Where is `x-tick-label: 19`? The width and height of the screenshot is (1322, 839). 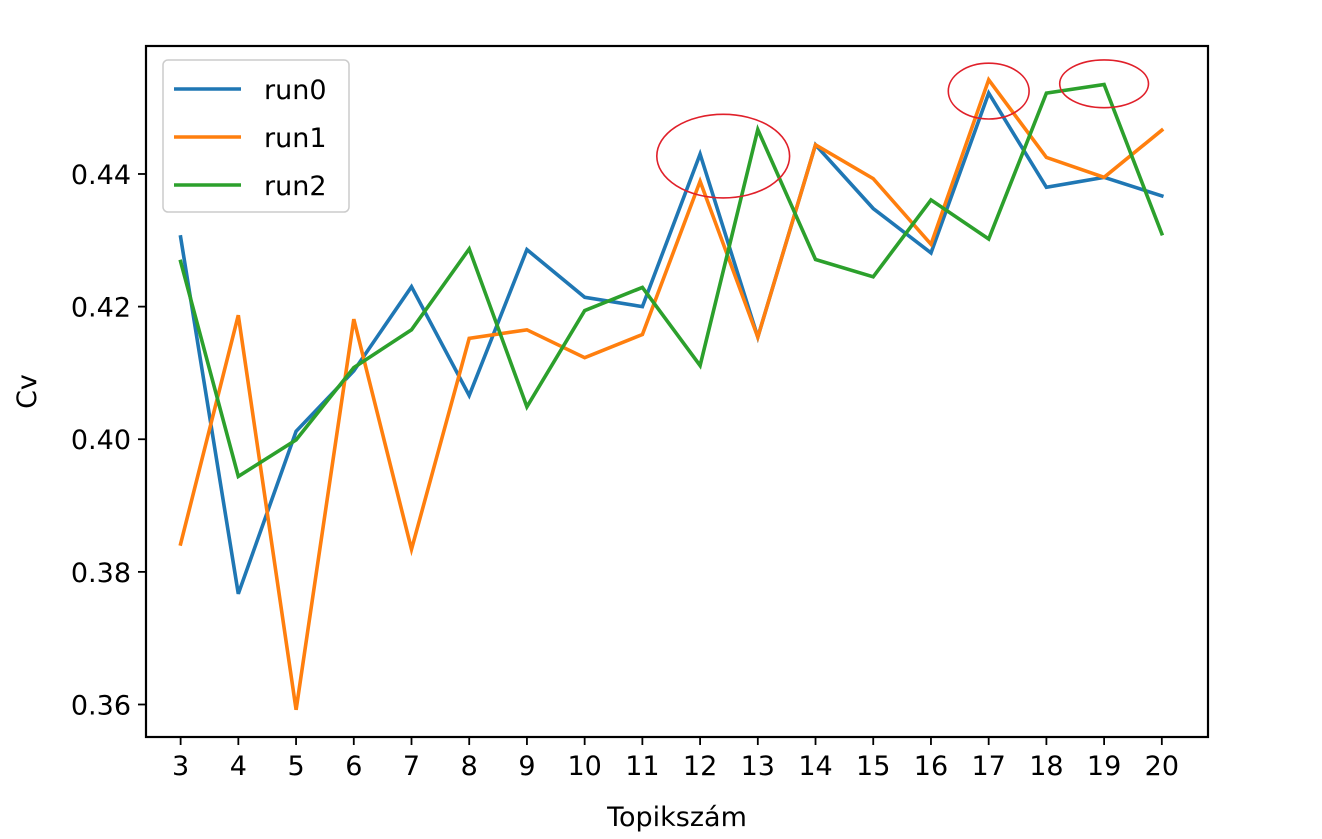
x-tick-label: 19 is located at coordinates (1104, 766).